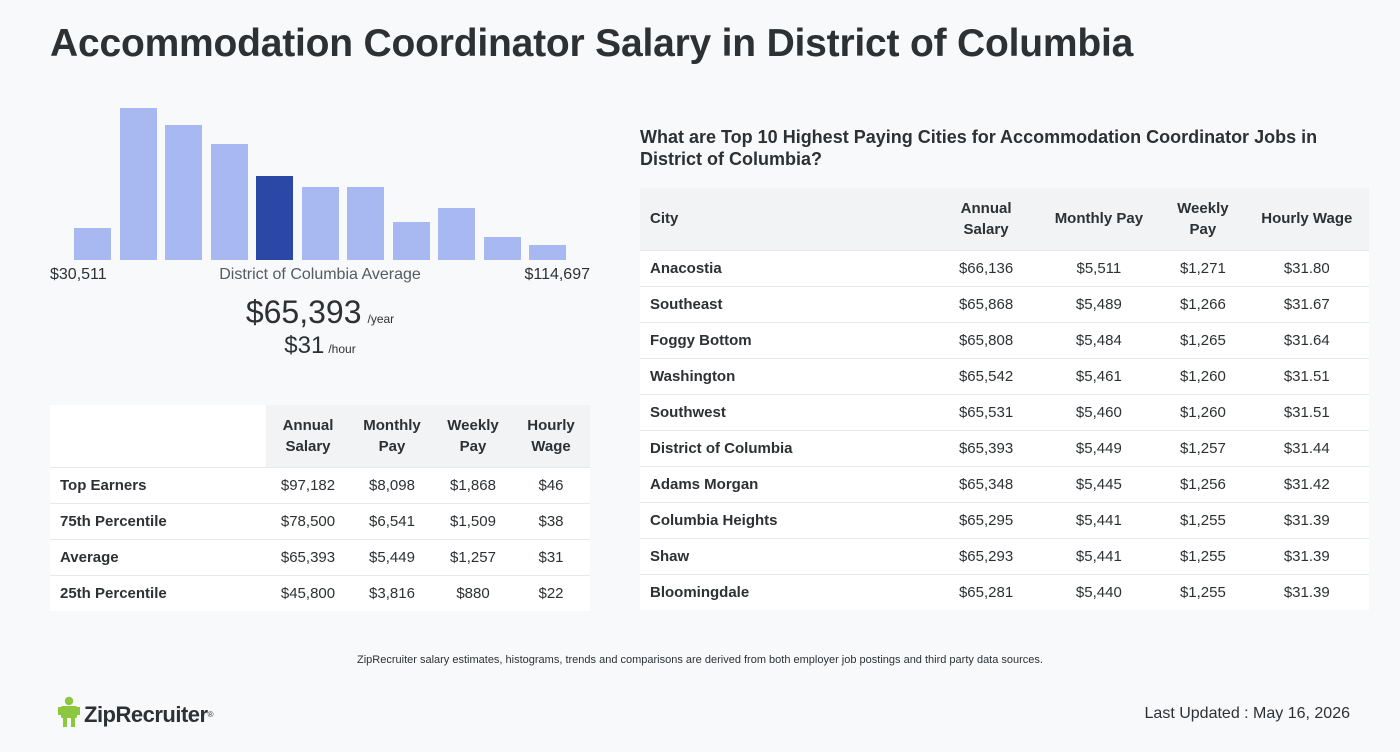 The image size is (1400, 752). I want to click on percentile-row-label: Average, so click(158, 556).